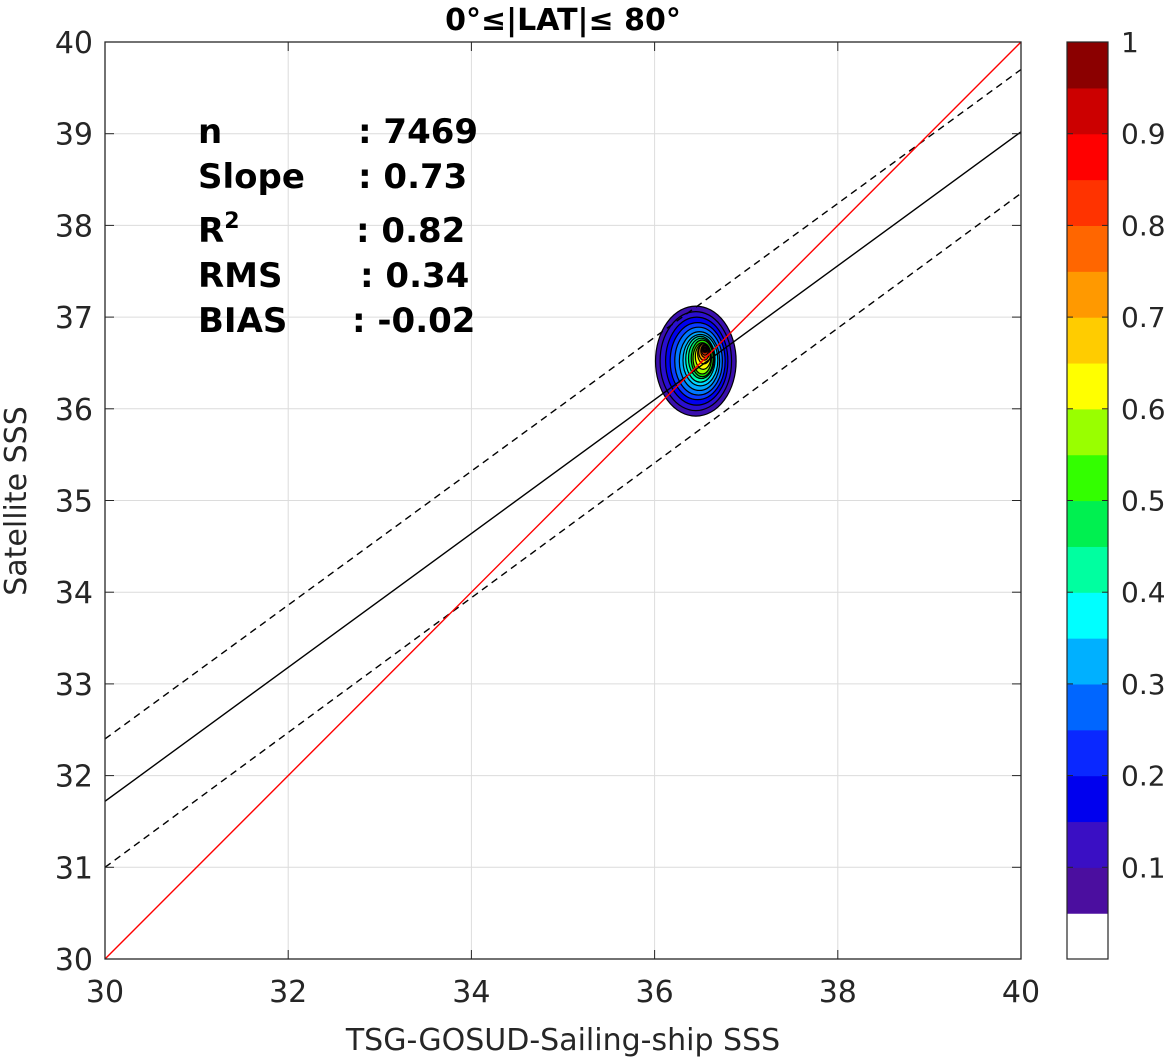 Image resolution: width=1172 pixels, height=1062 pixels. What do you see at coordinates (74, 960) in the screenshot?
I see `y-tick-label: 30` at bounding box center [74, 960].